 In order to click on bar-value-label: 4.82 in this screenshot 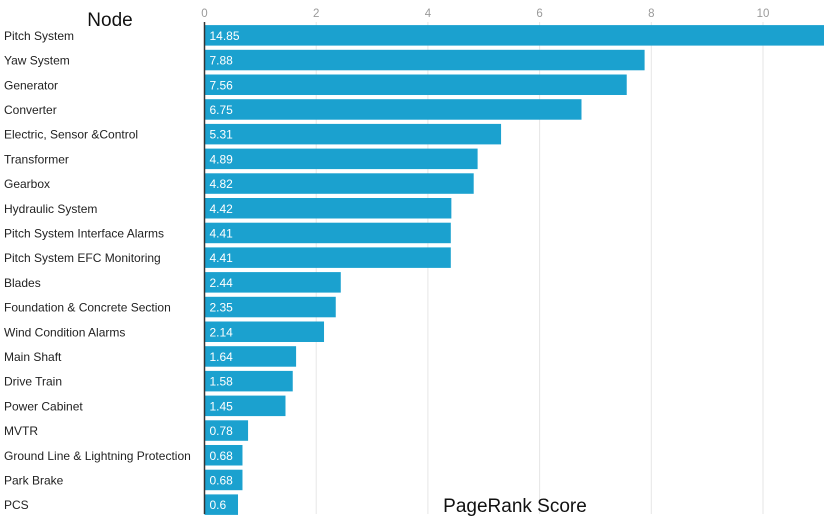, I will do `click(222, 184)`.